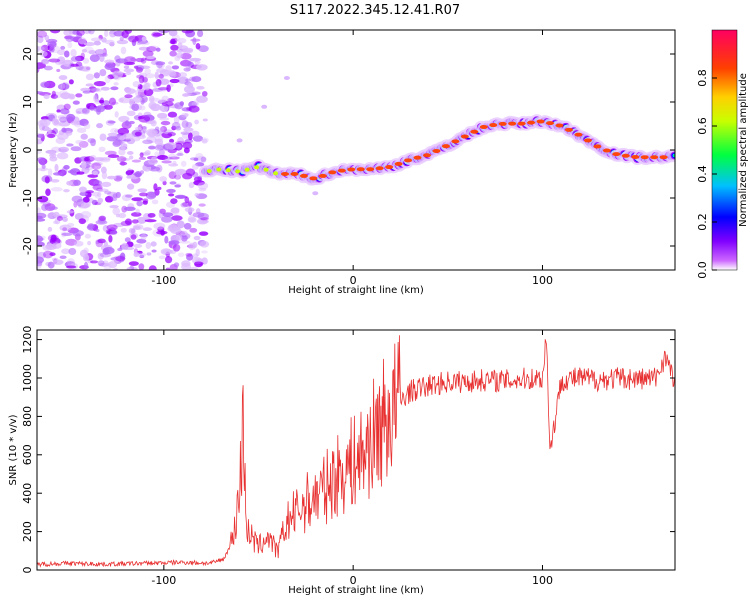 The height and width of the screenshot is (600, 750). I want to click on x-tick-label: 0, so click(353, 580).